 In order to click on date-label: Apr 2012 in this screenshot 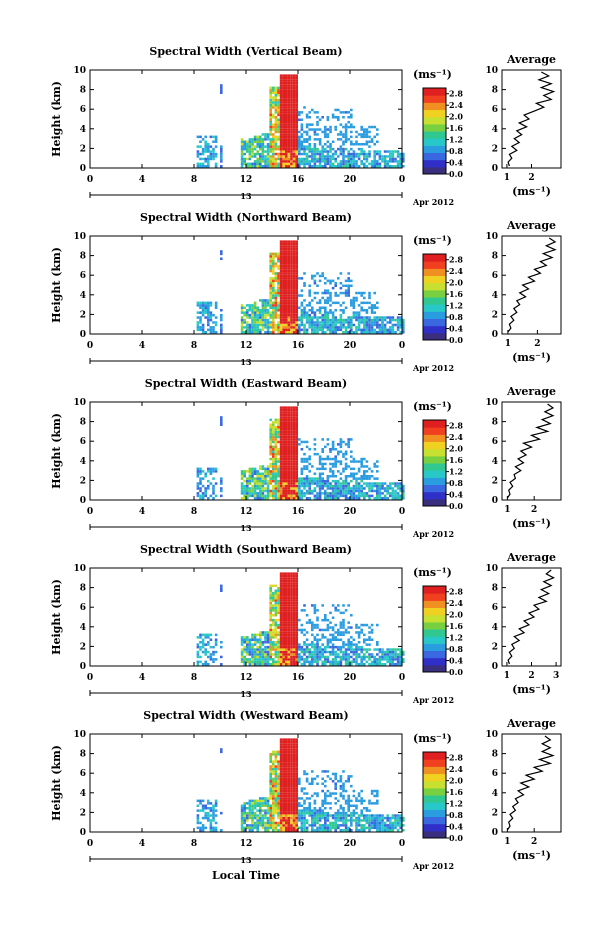, I will do `click(433, 534)`.